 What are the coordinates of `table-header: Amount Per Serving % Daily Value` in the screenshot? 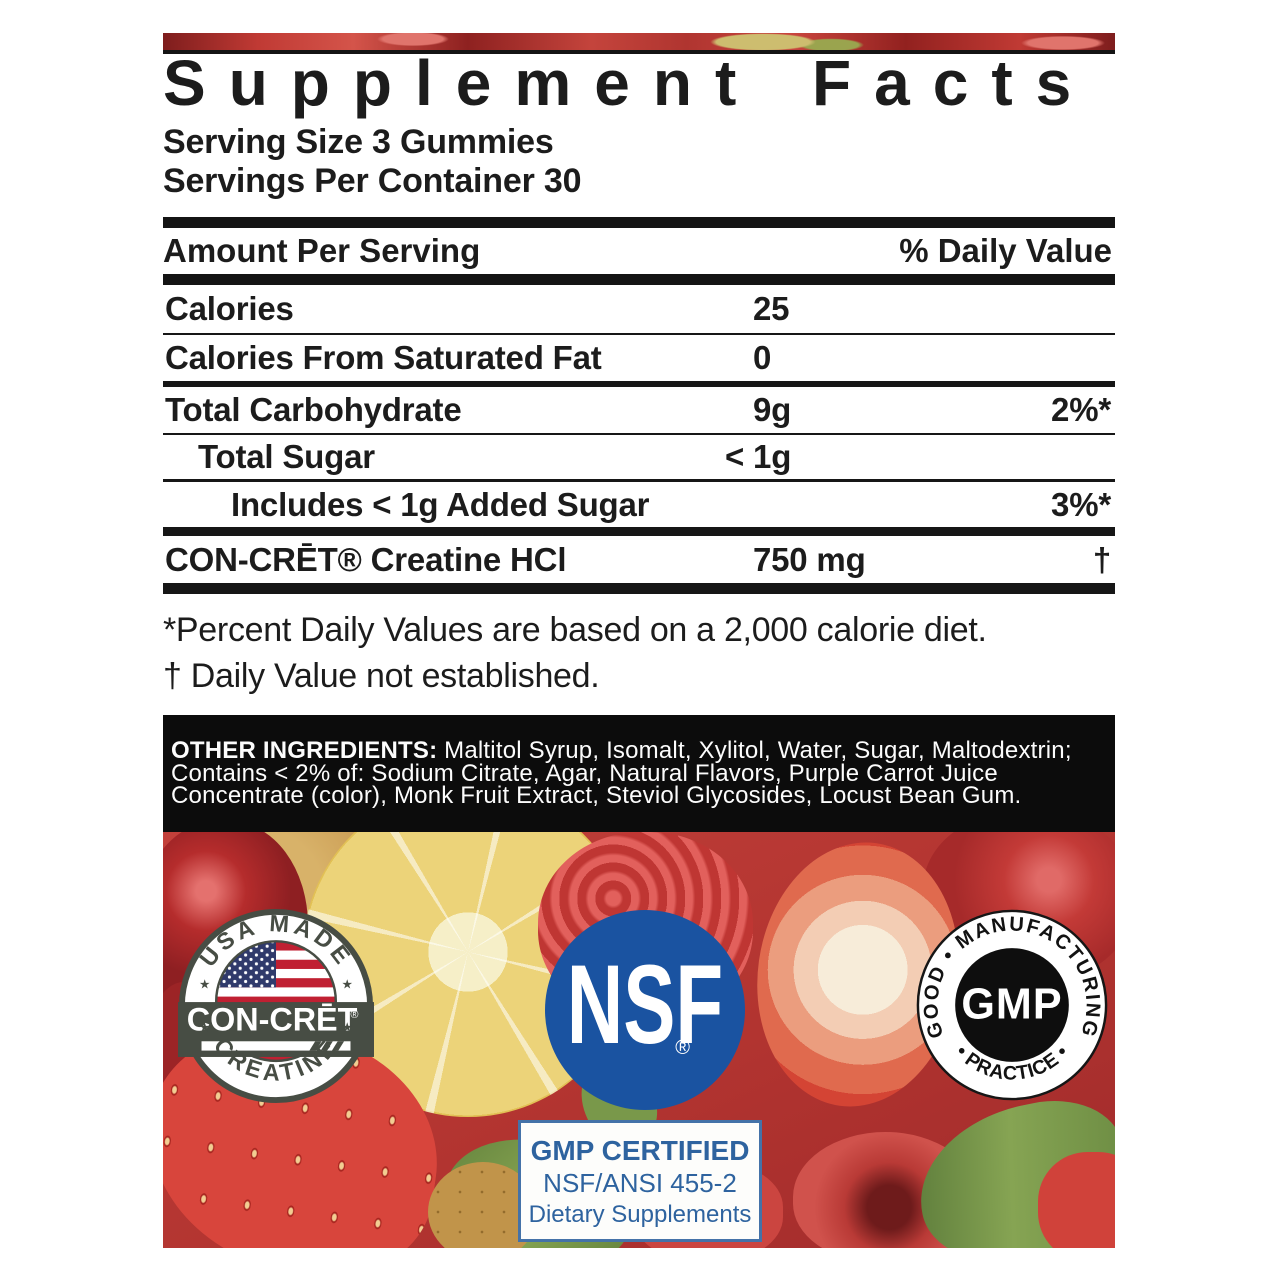 It's located at (639, 251).